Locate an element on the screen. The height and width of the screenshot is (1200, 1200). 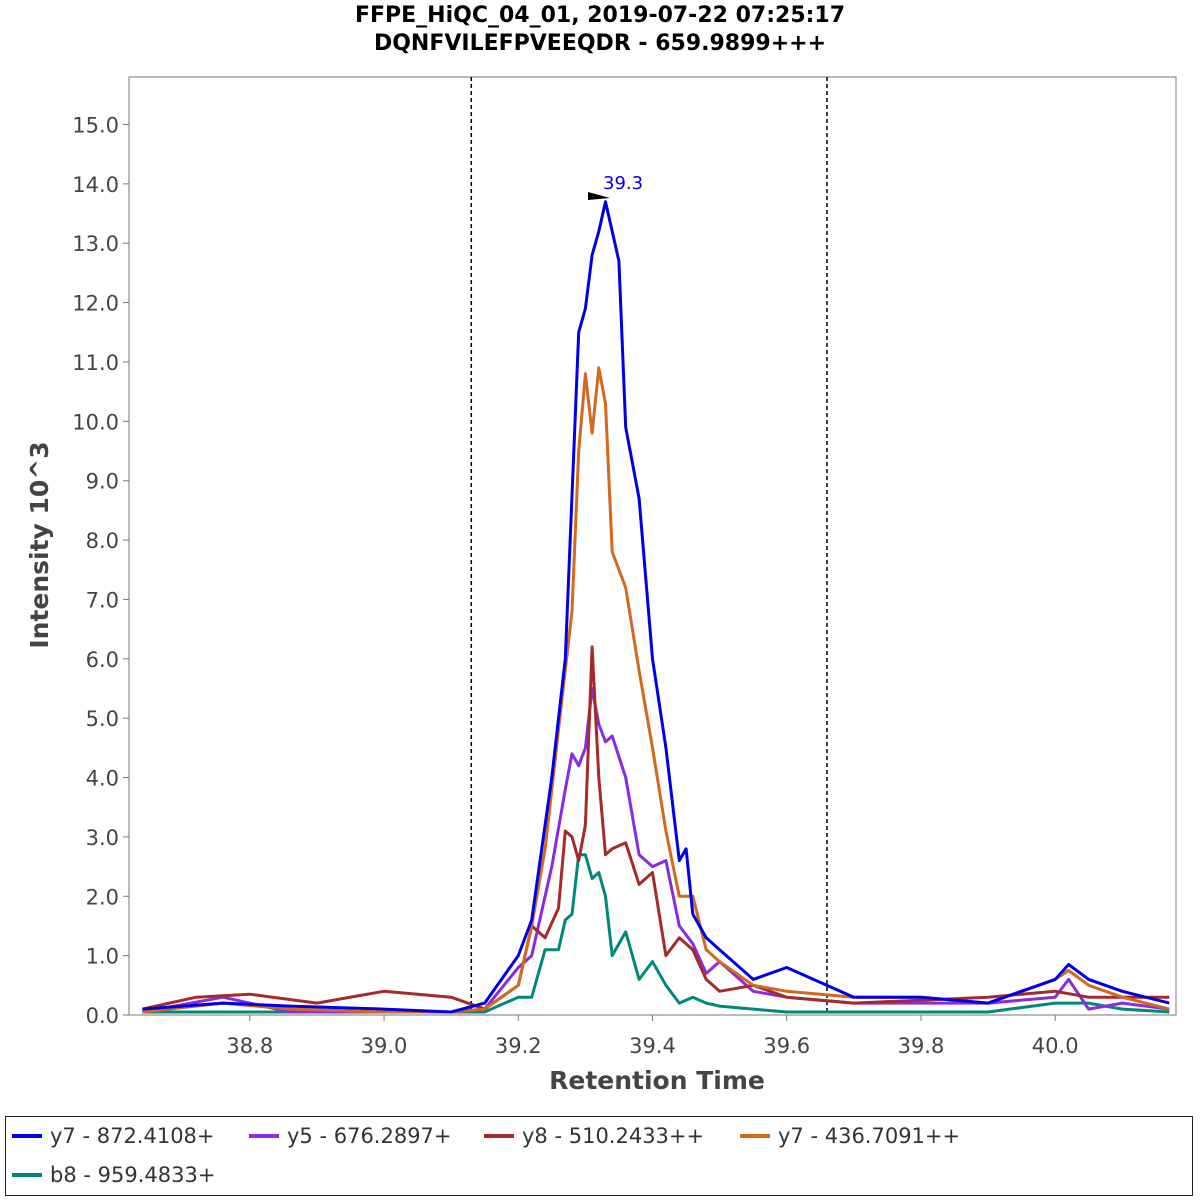
legend-item-y8-510: y8 - 510.2433++ is located at coordinates (594, 1136).